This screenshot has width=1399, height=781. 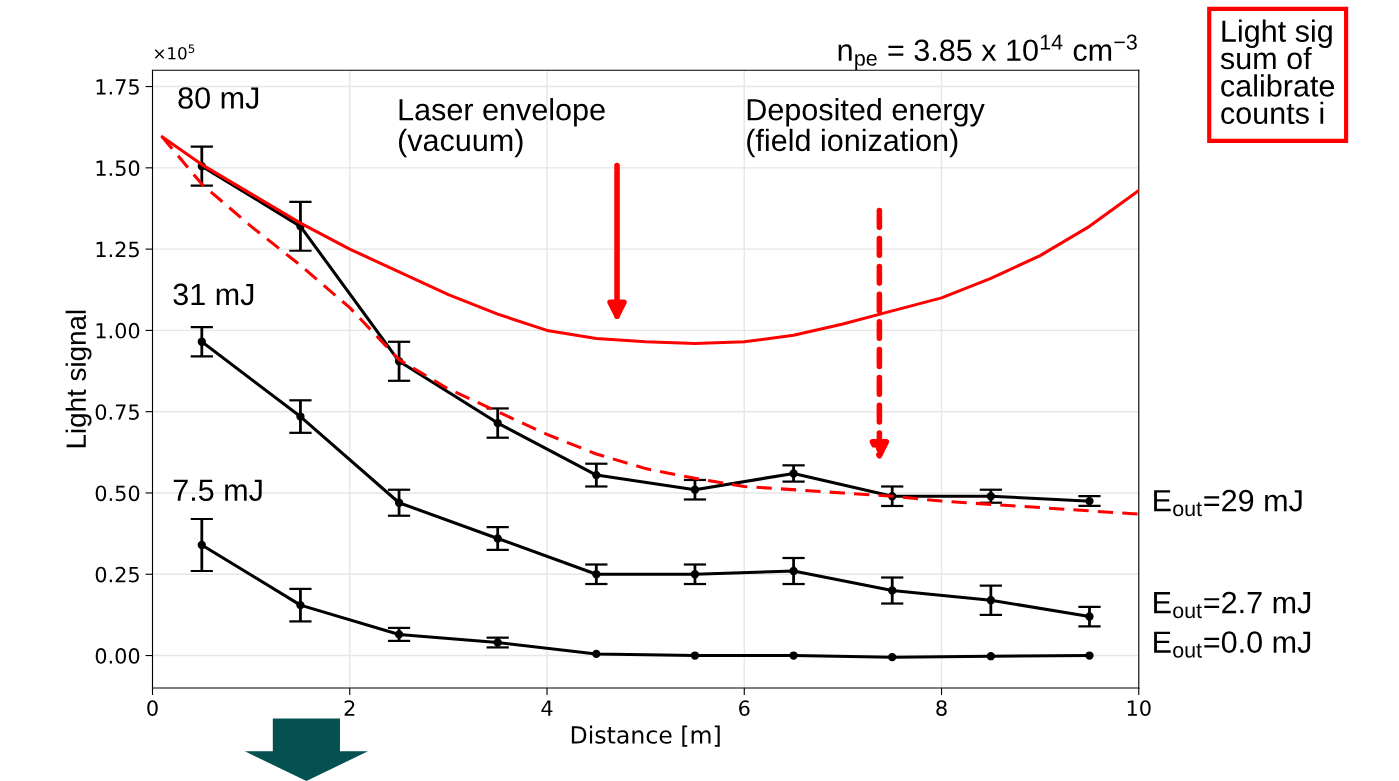 I want to click on y-tick-label: 1.25, so click(x=117, y=249).